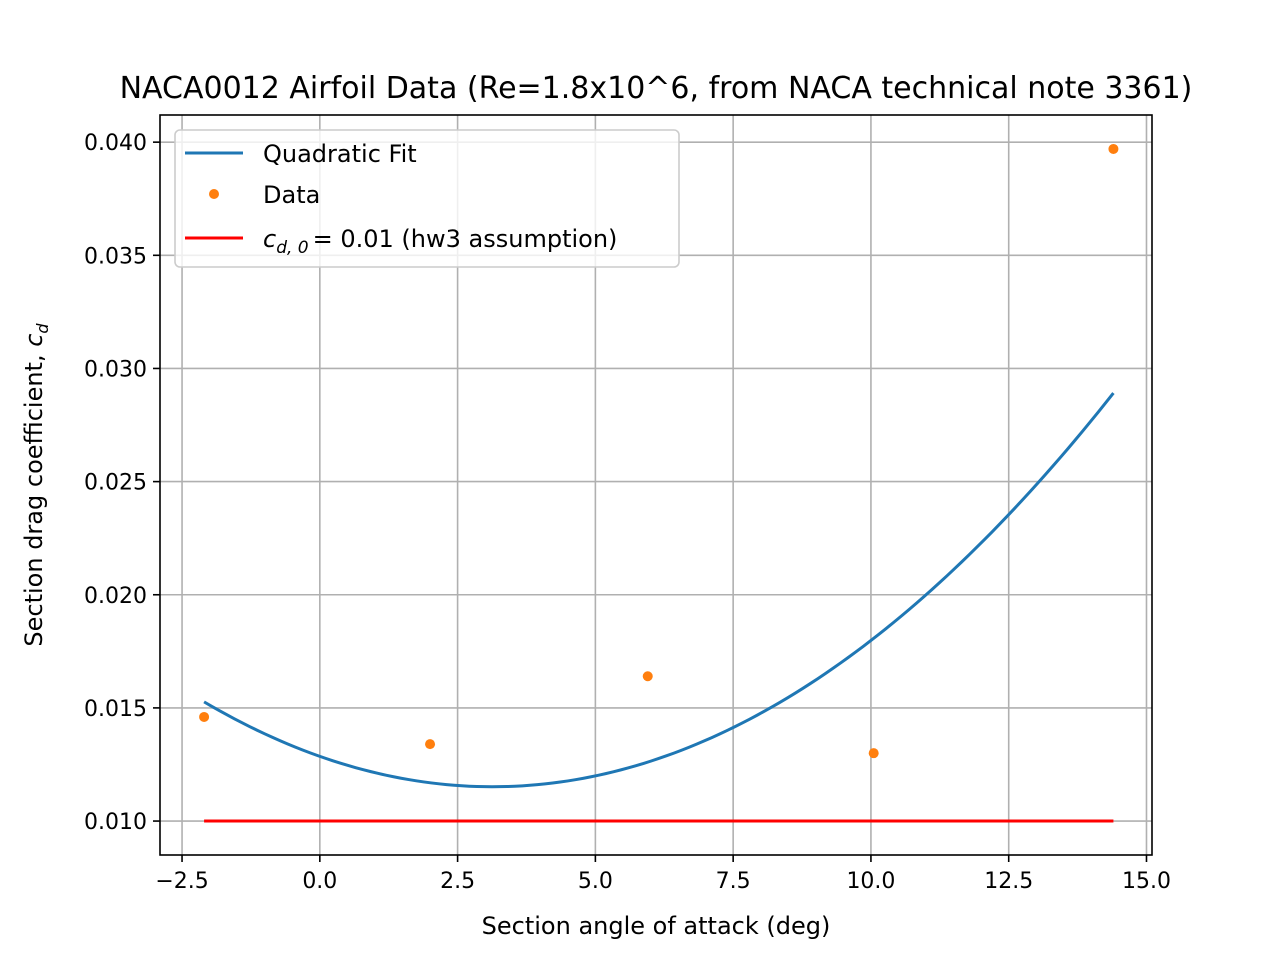  What do you see at coordinates (291, 195) in the screenshot?
I see `legend-label-data: Data` at bounding box center [291, 195].